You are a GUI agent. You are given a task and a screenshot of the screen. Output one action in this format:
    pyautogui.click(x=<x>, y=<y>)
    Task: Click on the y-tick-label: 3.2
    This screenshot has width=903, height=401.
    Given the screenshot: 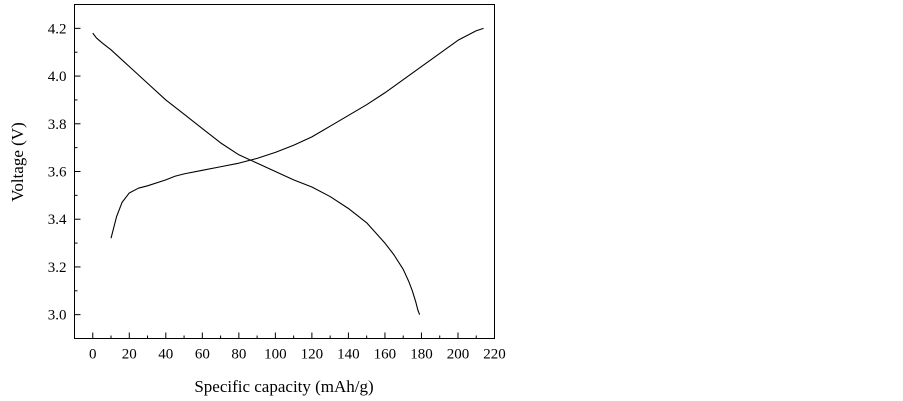 What is the action you would take?
    pyautogui.click(x=57, y=268)
    